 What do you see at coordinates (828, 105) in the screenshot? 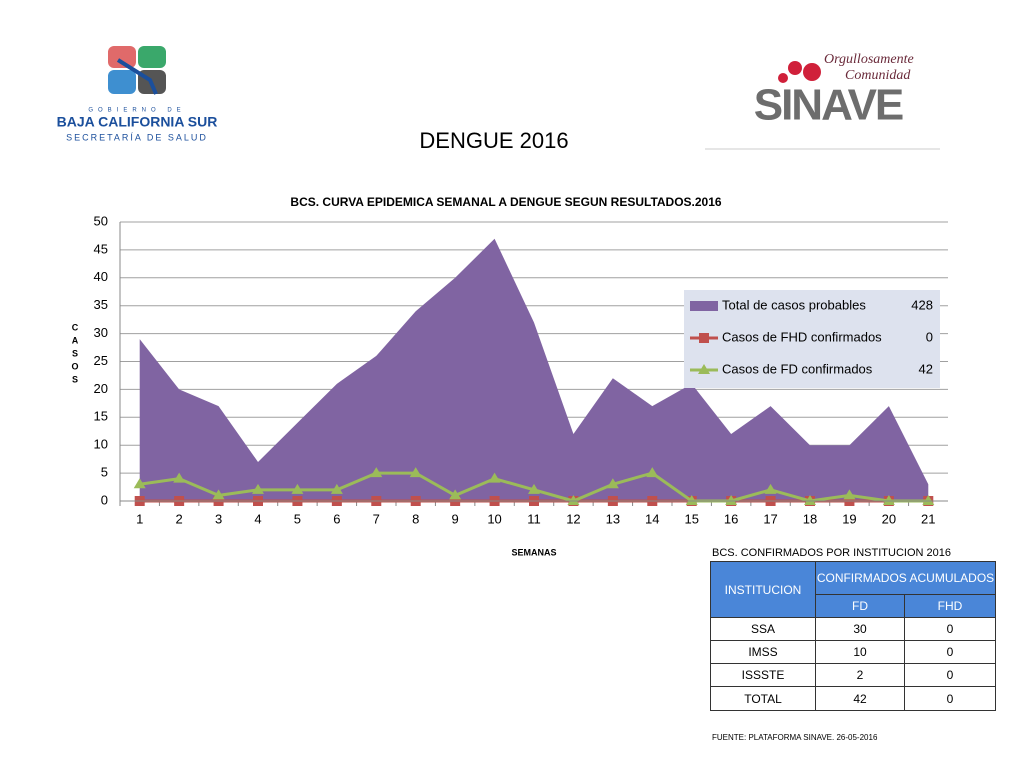
I see `logo-name: SINAVE` at bounding box center [828, 105].